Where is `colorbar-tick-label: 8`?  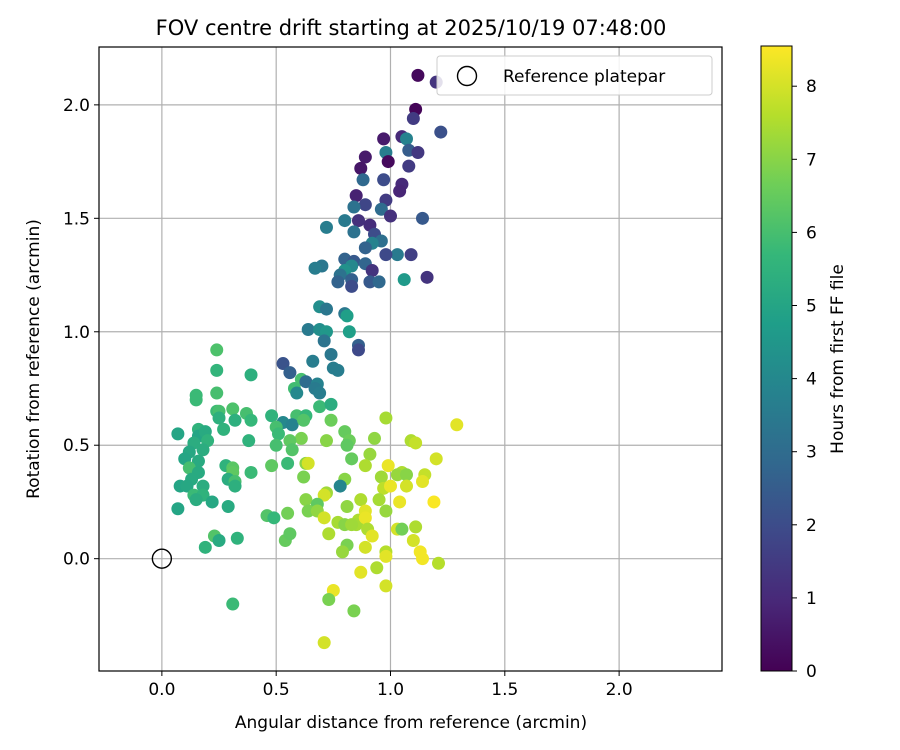
colorbar-tick-label: 8 is located at coordinates (811, 87).